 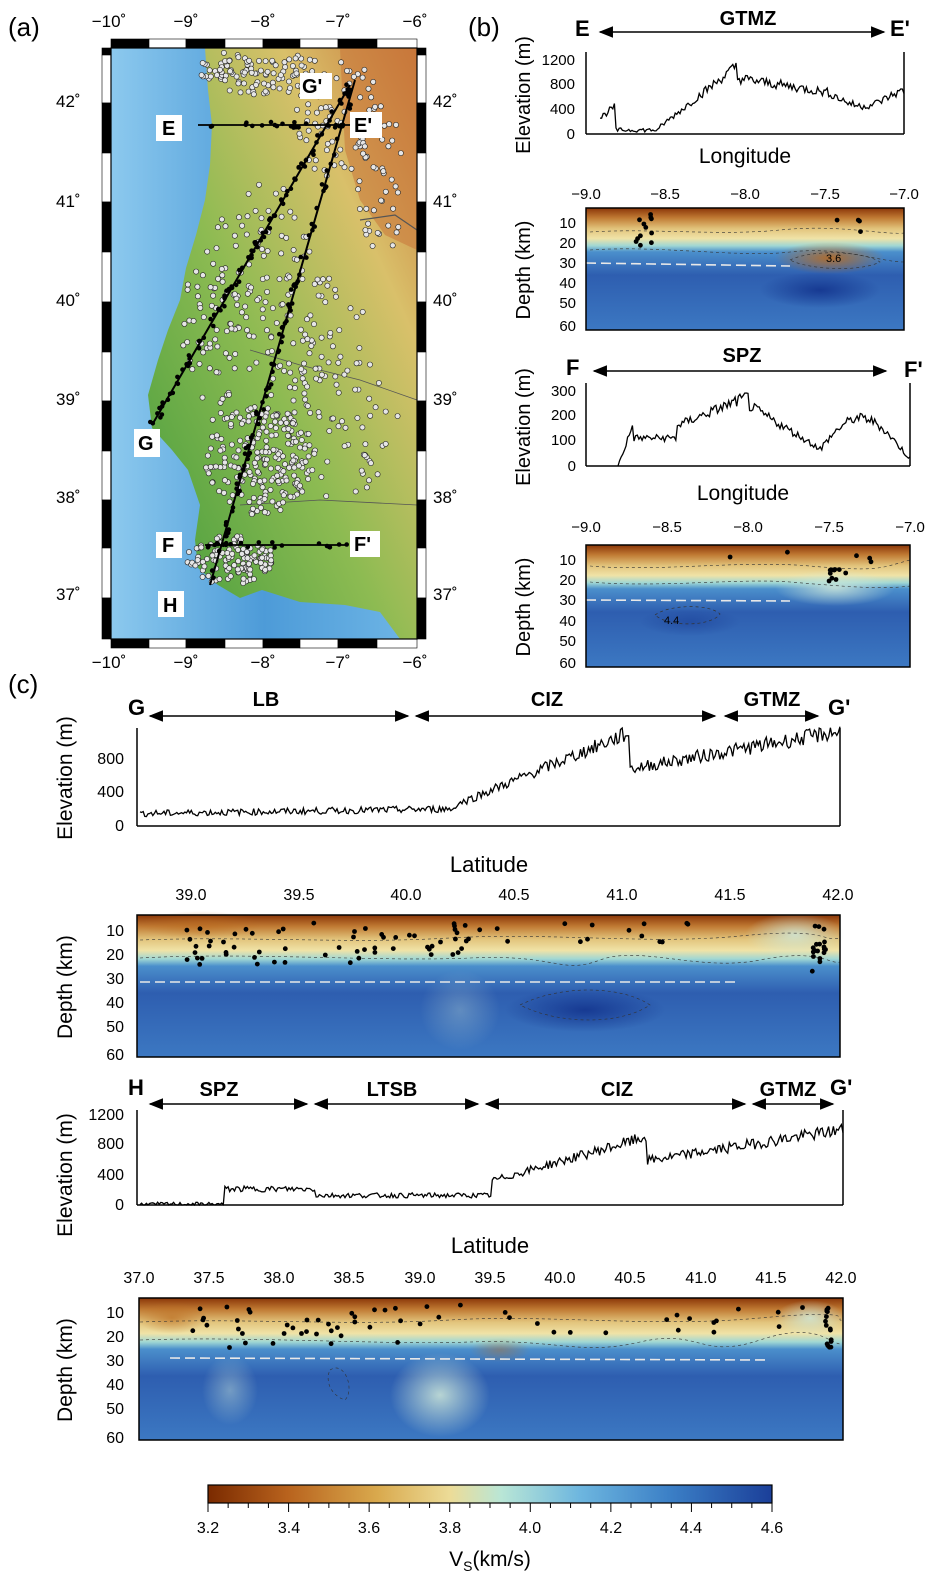 I want to click on panel-label-b: (b), so click(x=484, y=27).